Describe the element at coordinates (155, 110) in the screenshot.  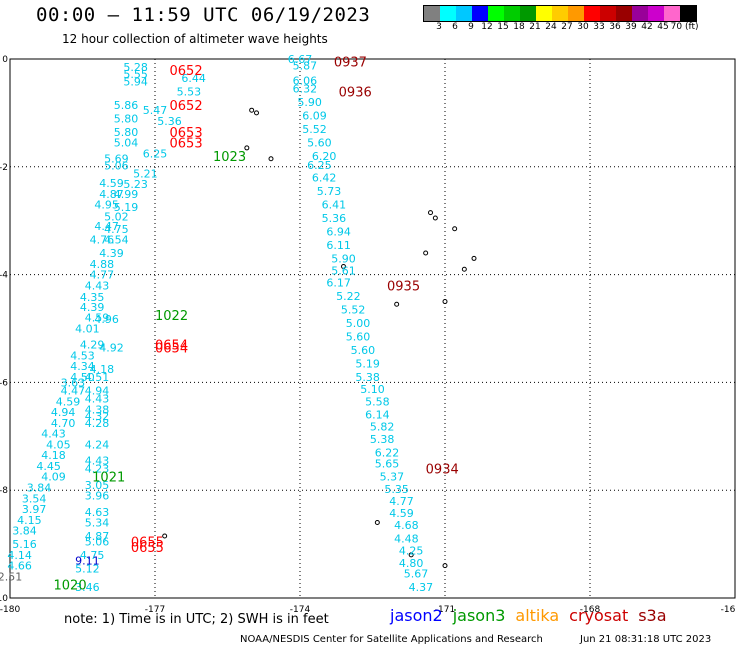
I see `swh-value: 5.47` at that location.